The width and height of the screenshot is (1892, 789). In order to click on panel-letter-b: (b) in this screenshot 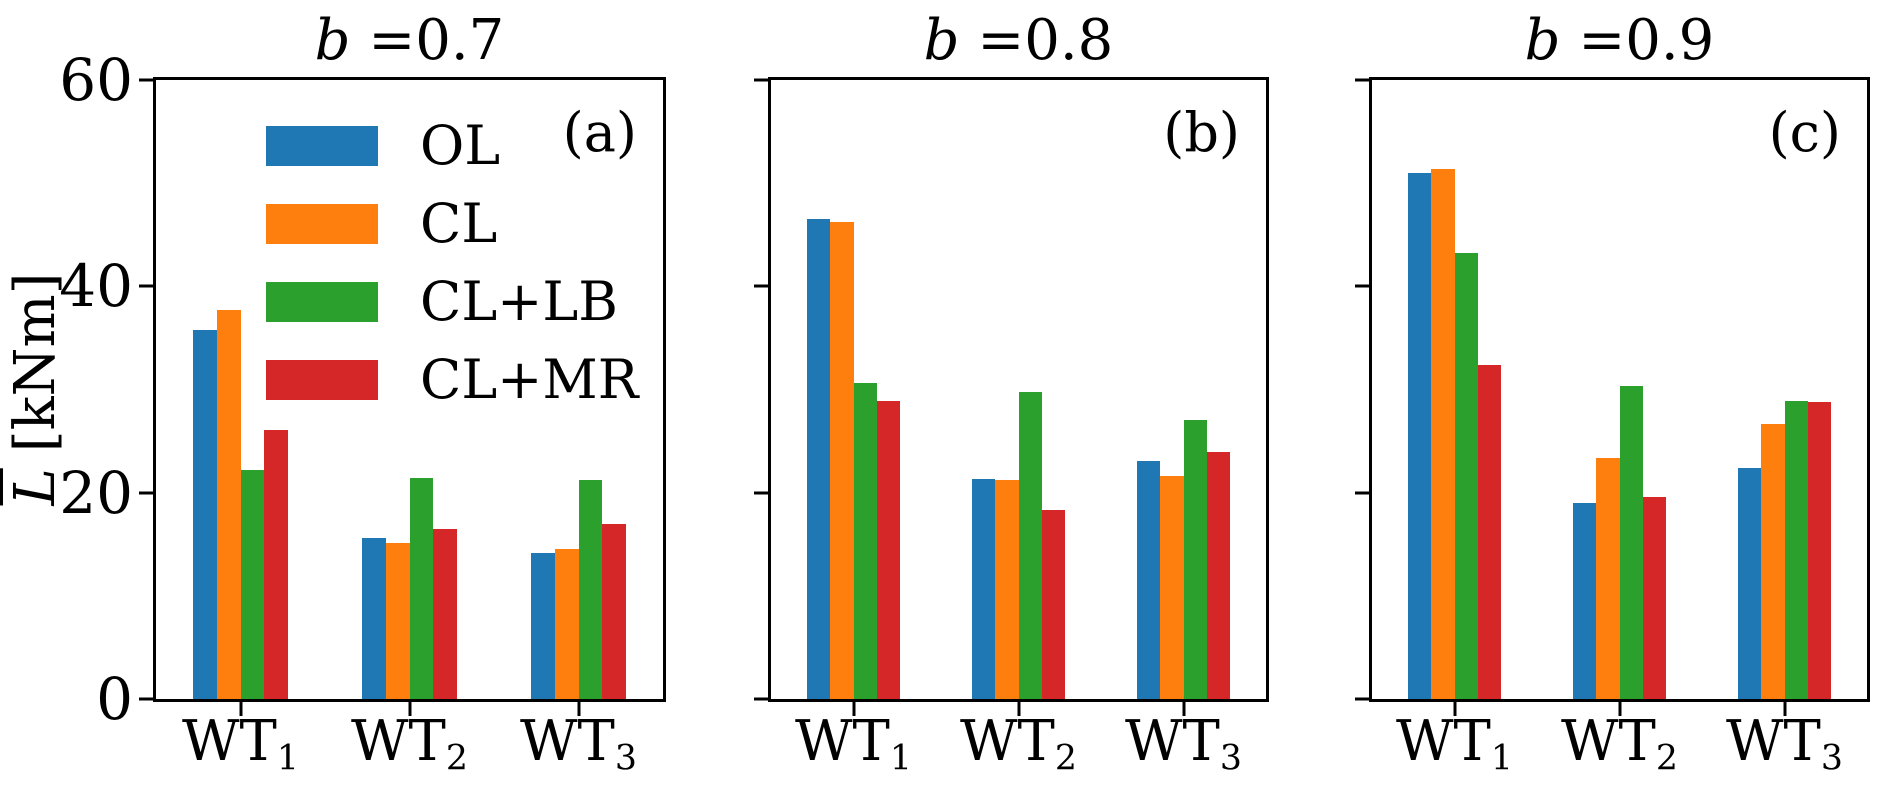, I will do `click(1201, 132)`.